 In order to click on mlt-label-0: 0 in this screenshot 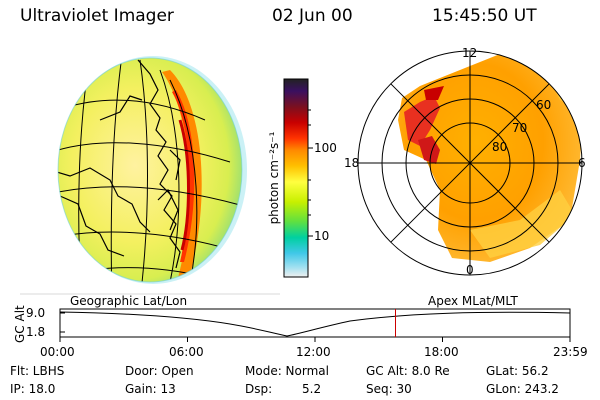, I will do `click(470, 270)`.